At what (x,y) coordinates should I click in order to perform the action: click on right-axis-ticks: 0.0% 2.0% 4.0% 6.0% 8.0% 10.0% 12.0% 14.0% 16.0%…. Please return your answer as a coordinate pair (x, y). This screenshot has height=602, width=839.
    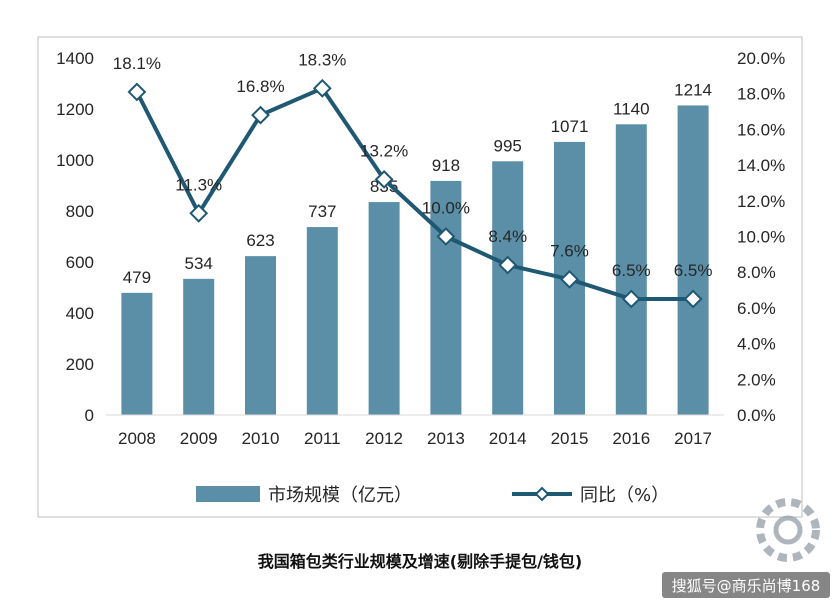
    Looking at the image, I should click on (761, 237).